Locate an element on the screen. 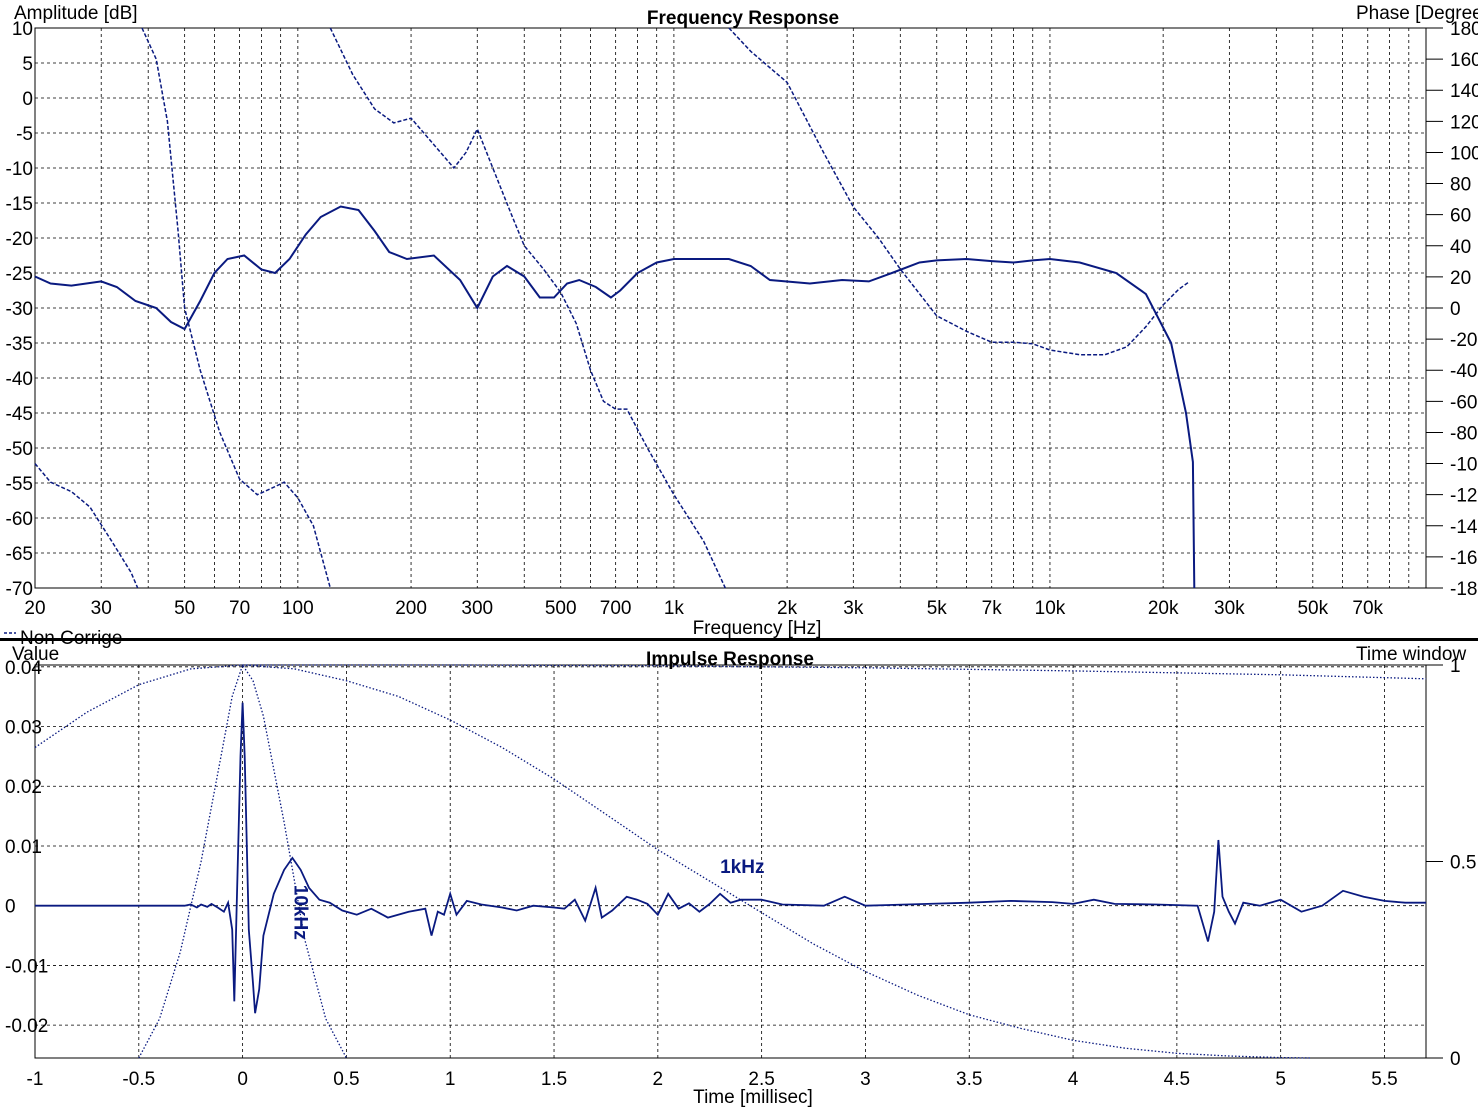 The width and height of the screenshot is (1478, 1109). time-tick-label: 0 is located at coordinates (242, 1079).